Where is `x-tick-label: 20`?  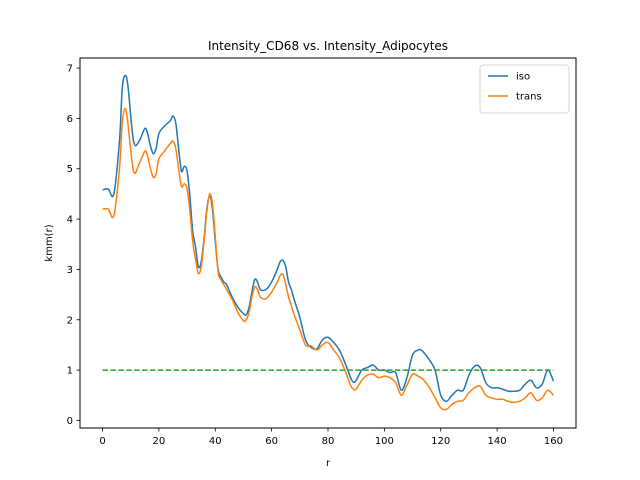
x-tick-label: 20 is located at coordinates (159, 441).